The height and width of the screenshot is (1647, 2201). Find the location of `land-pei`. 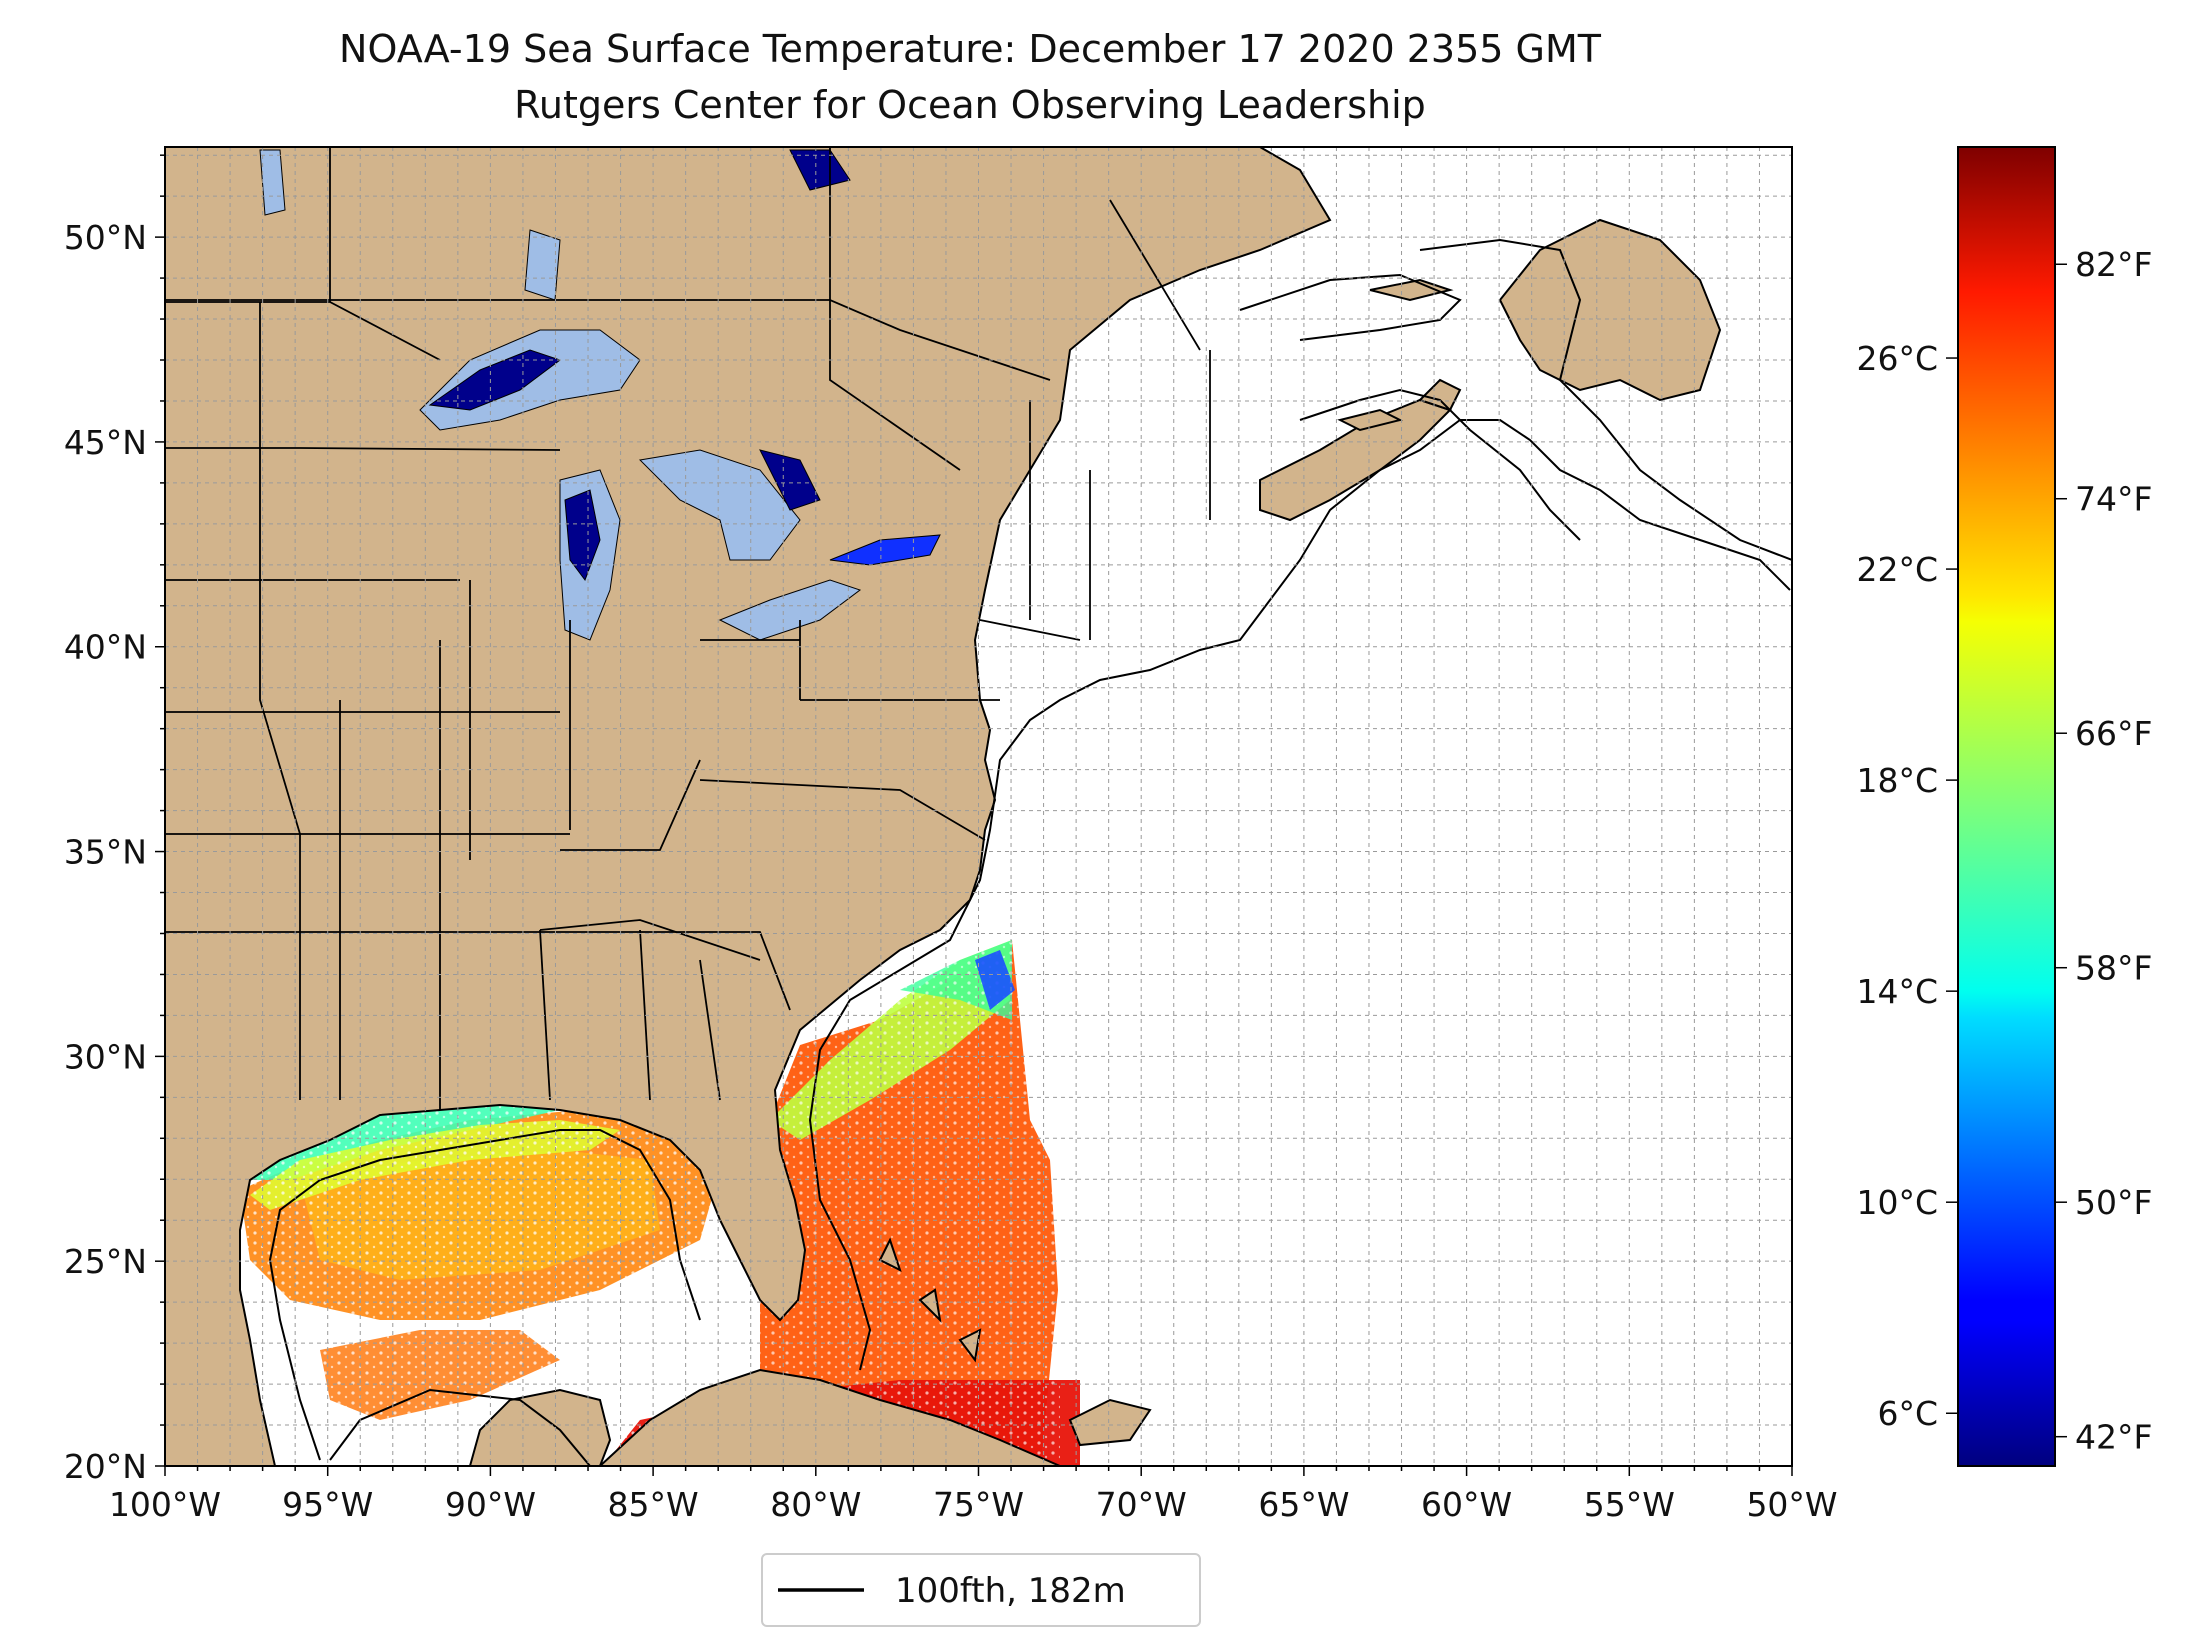

land-pei is located at coordinates (1370, 420).